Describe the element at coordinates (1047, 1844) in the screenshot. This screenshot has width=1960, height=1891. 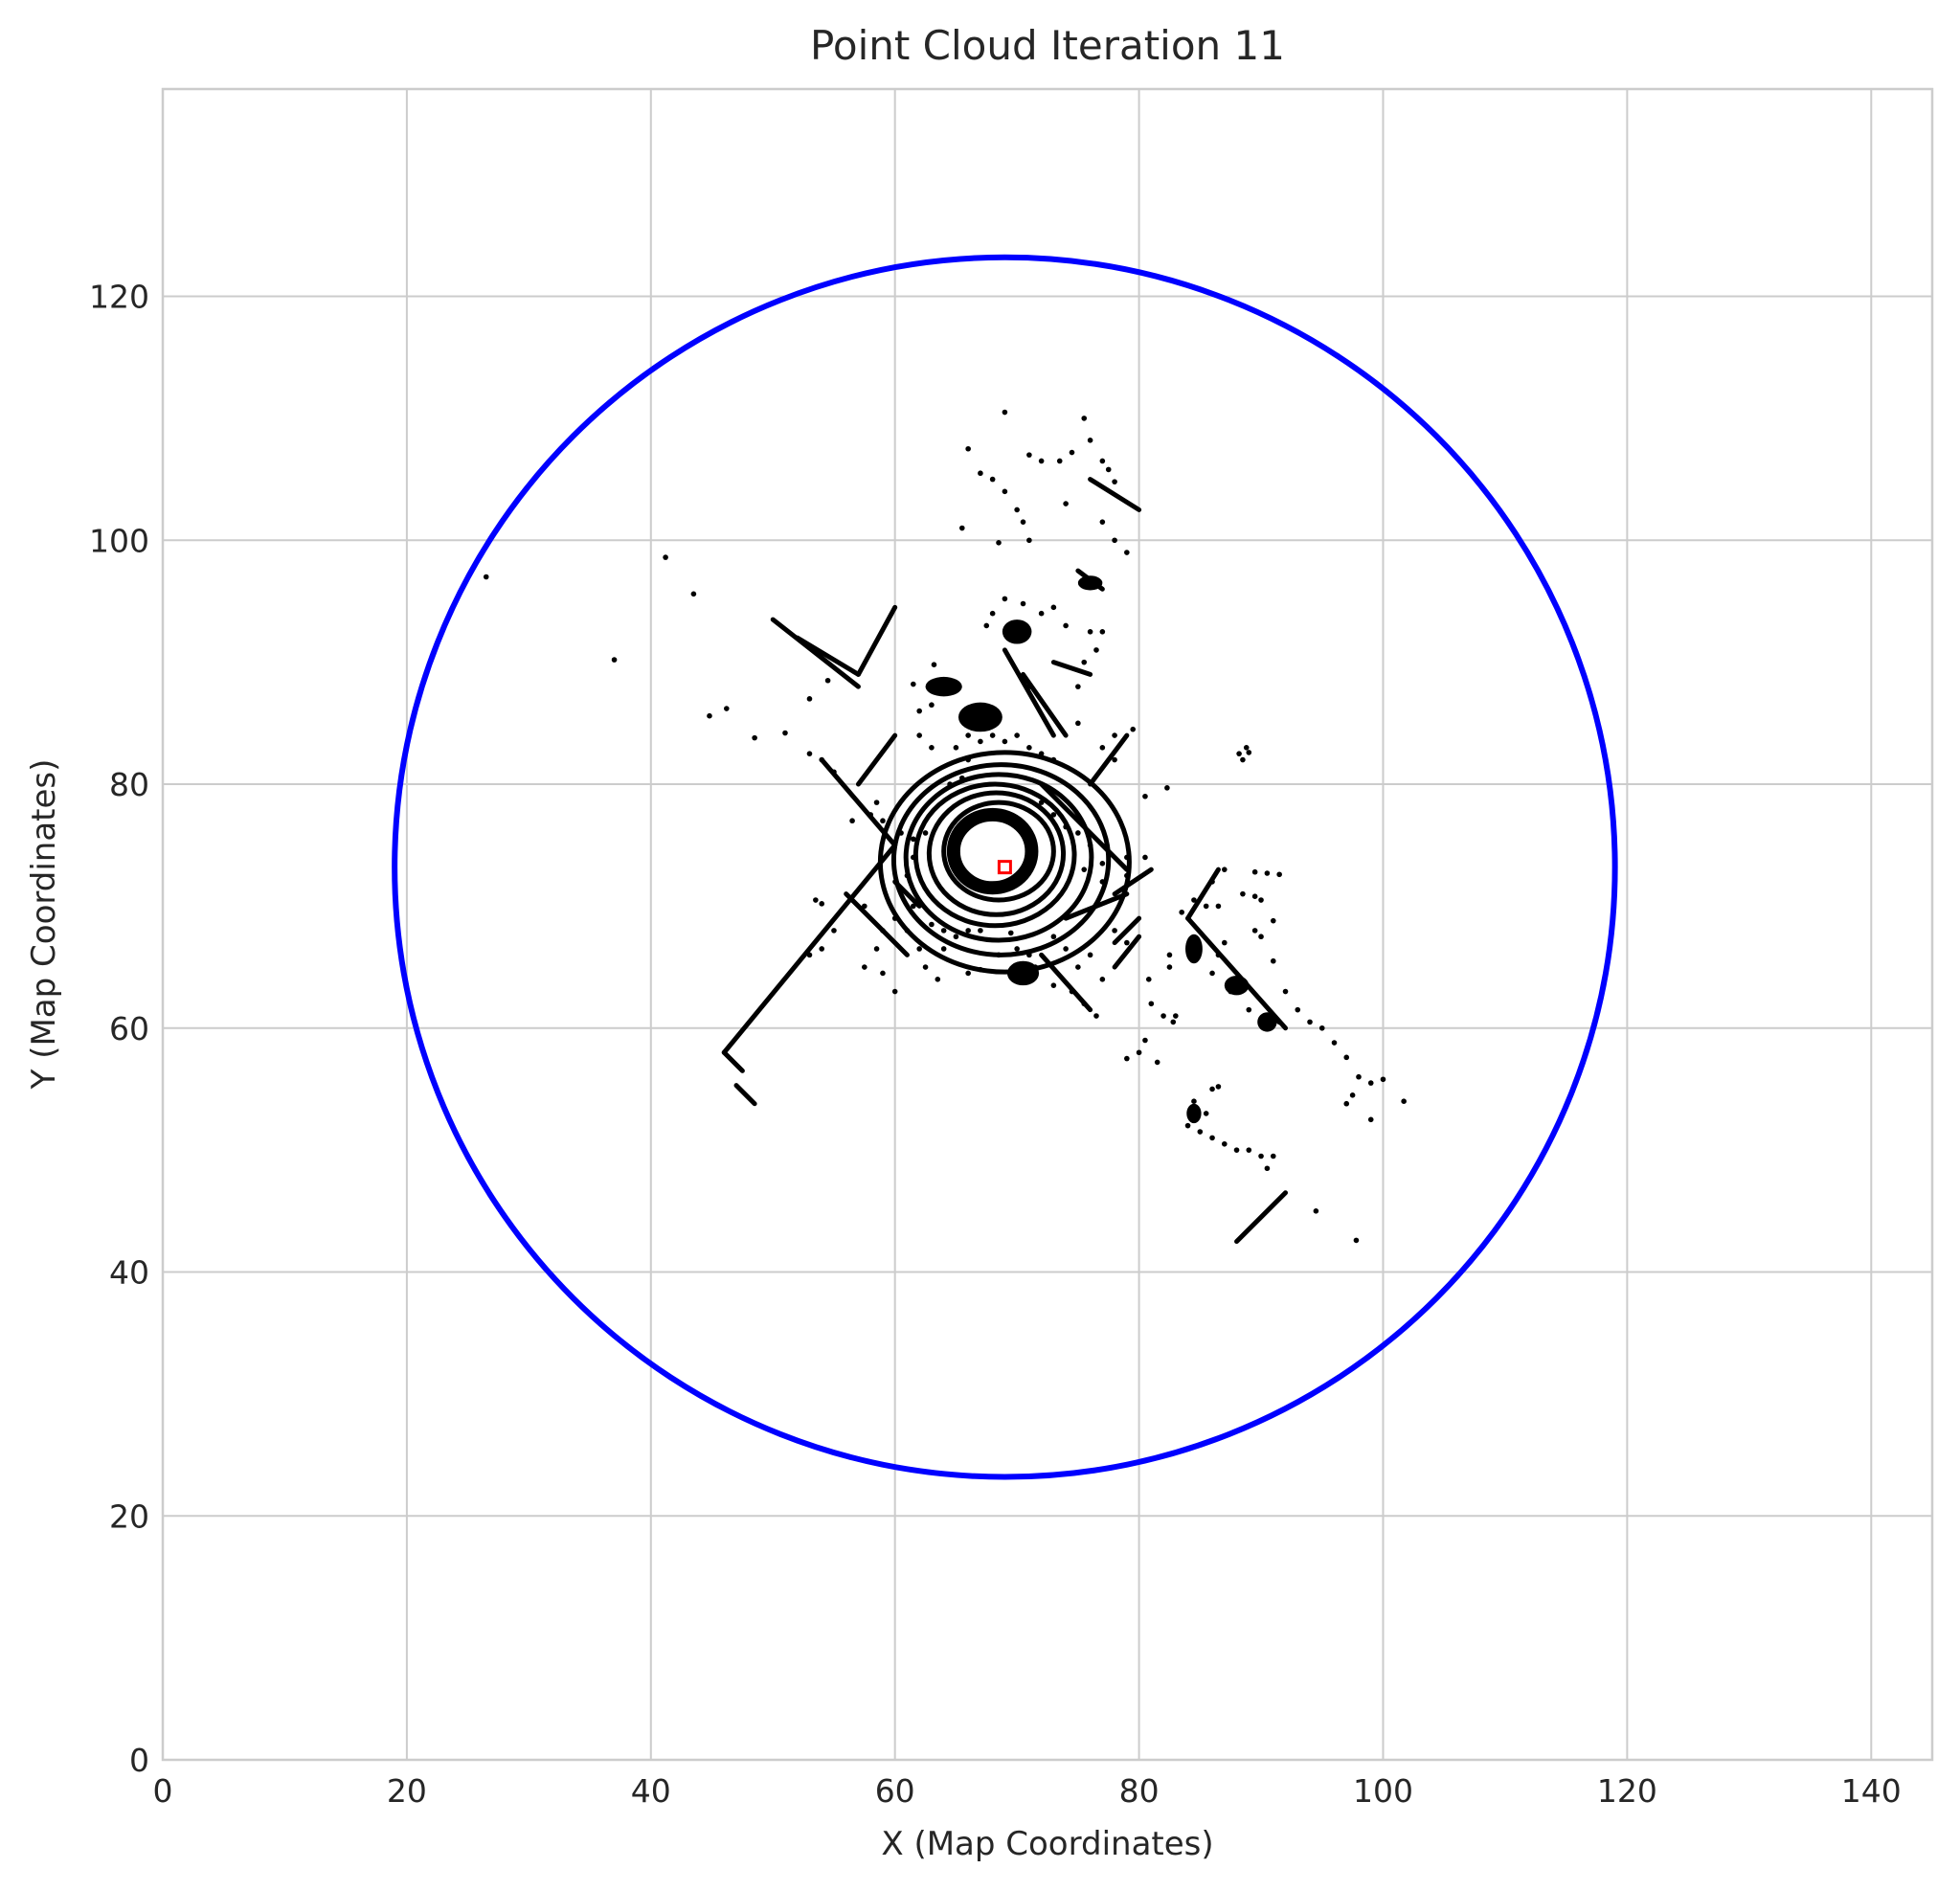
I see `x-axis-label: X (Map Coordinates)` at that location.